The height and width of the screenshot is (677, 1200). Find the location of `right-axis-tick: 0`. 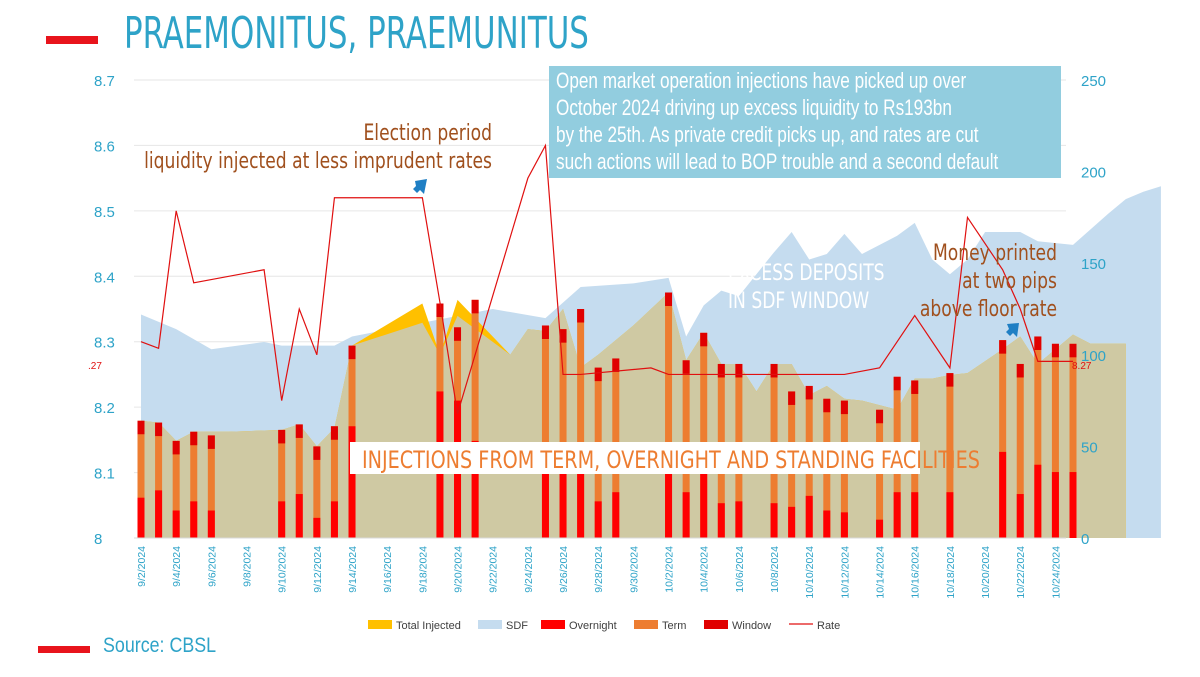

right-axis-tick: 0 is located at coordinates (1085, 539).